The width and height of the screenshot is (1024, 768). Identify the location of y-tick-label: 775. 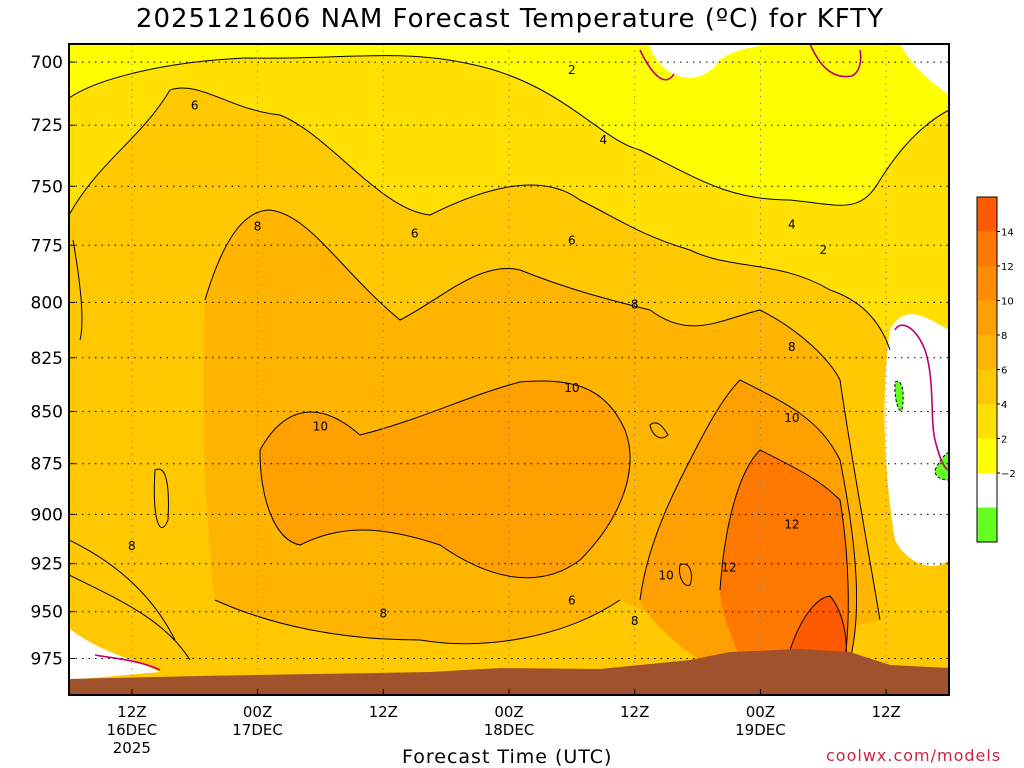
(47, 246).